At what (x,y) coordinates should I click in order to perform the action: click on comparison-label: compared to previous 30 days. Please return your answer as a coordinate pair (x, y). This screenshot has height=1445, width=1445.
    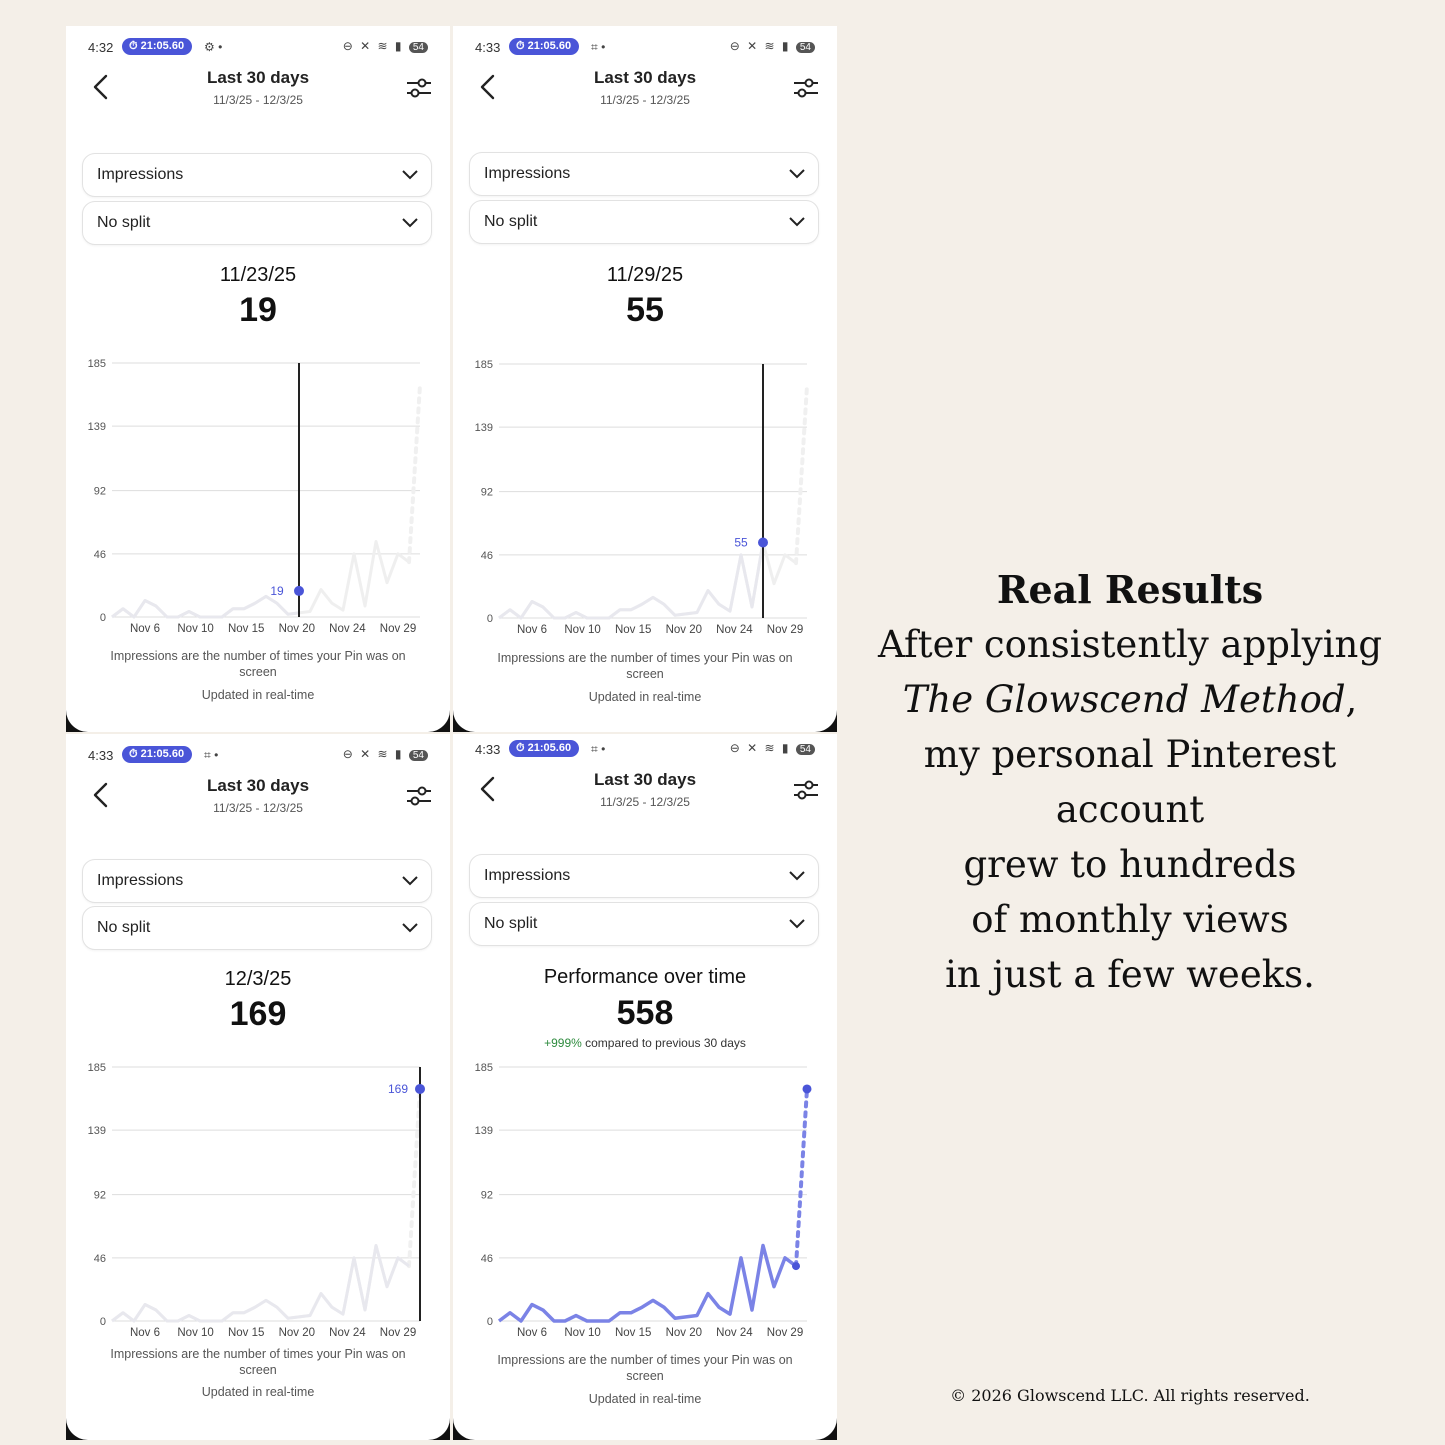
    Looking at the image, I should click on (663, 1043).